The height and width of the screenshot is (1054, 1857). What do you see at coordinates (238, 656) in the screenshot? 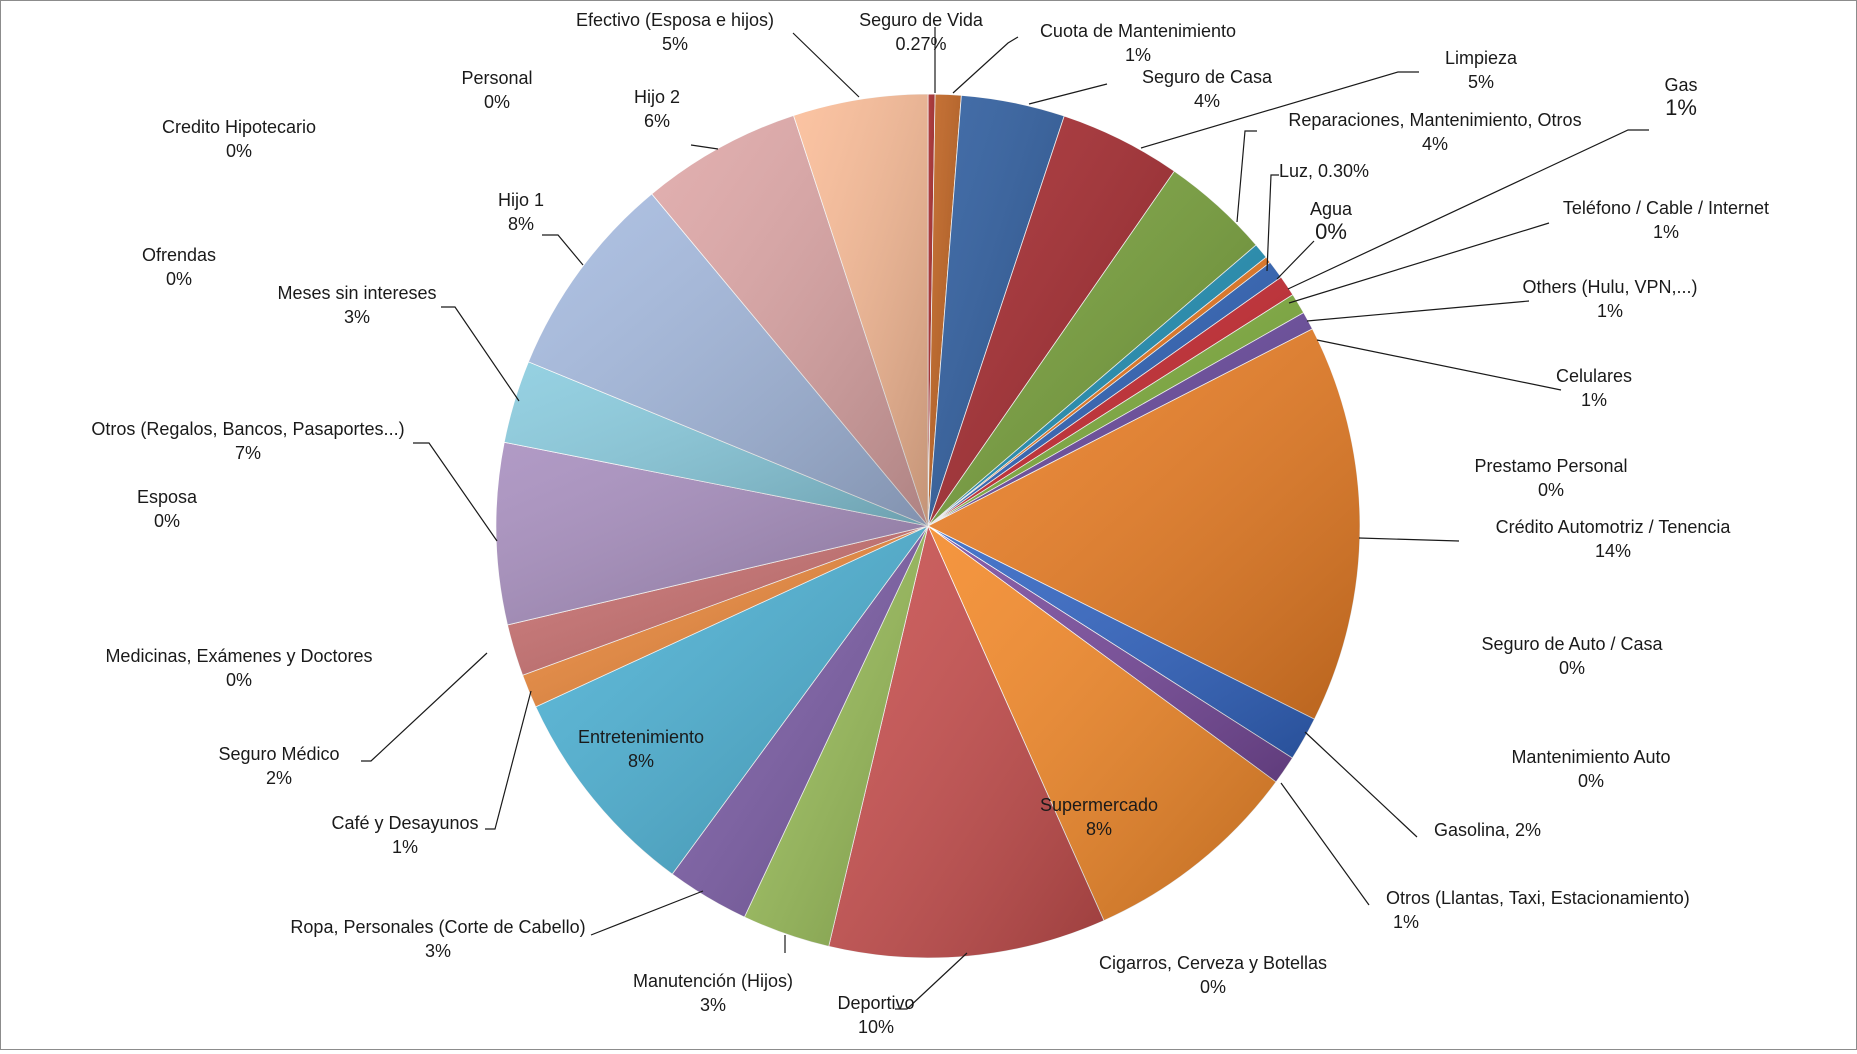
I see `slice-label-medicinas-examenes-y-doctores: Medicinas, Exámenes y Doctores` at bounding box center [238, 656].